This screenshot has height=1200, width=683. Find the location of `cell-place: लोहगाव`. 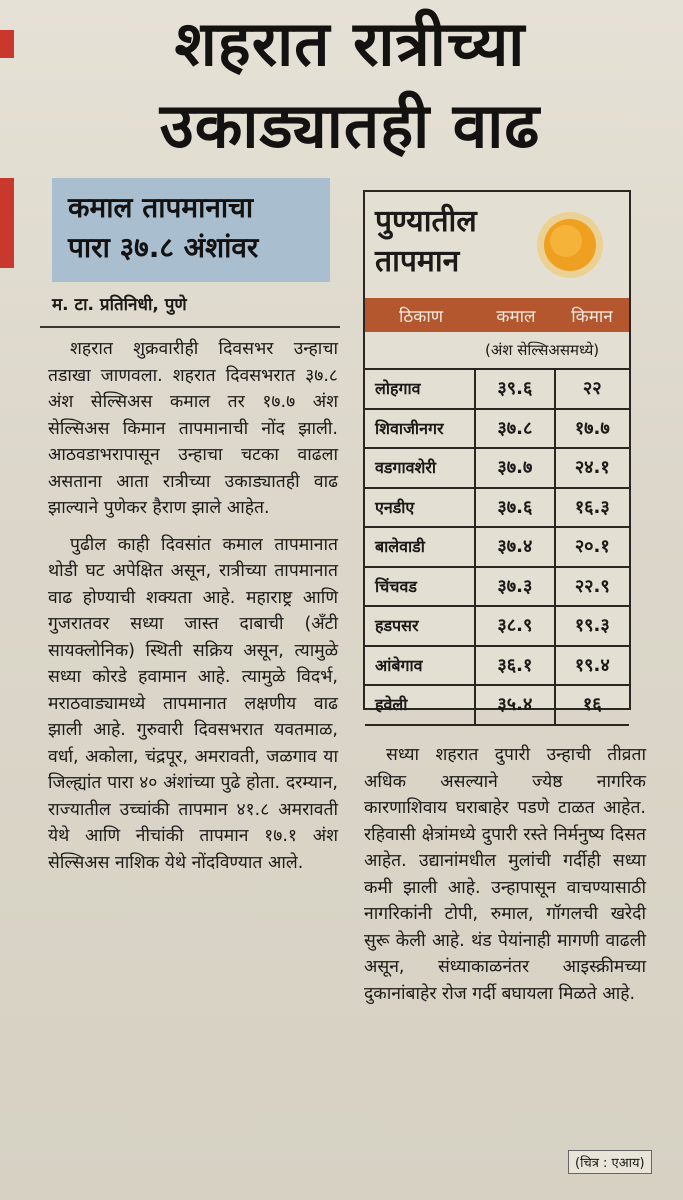

cell-place: लोहगाव is located at coordinates (421, 389).